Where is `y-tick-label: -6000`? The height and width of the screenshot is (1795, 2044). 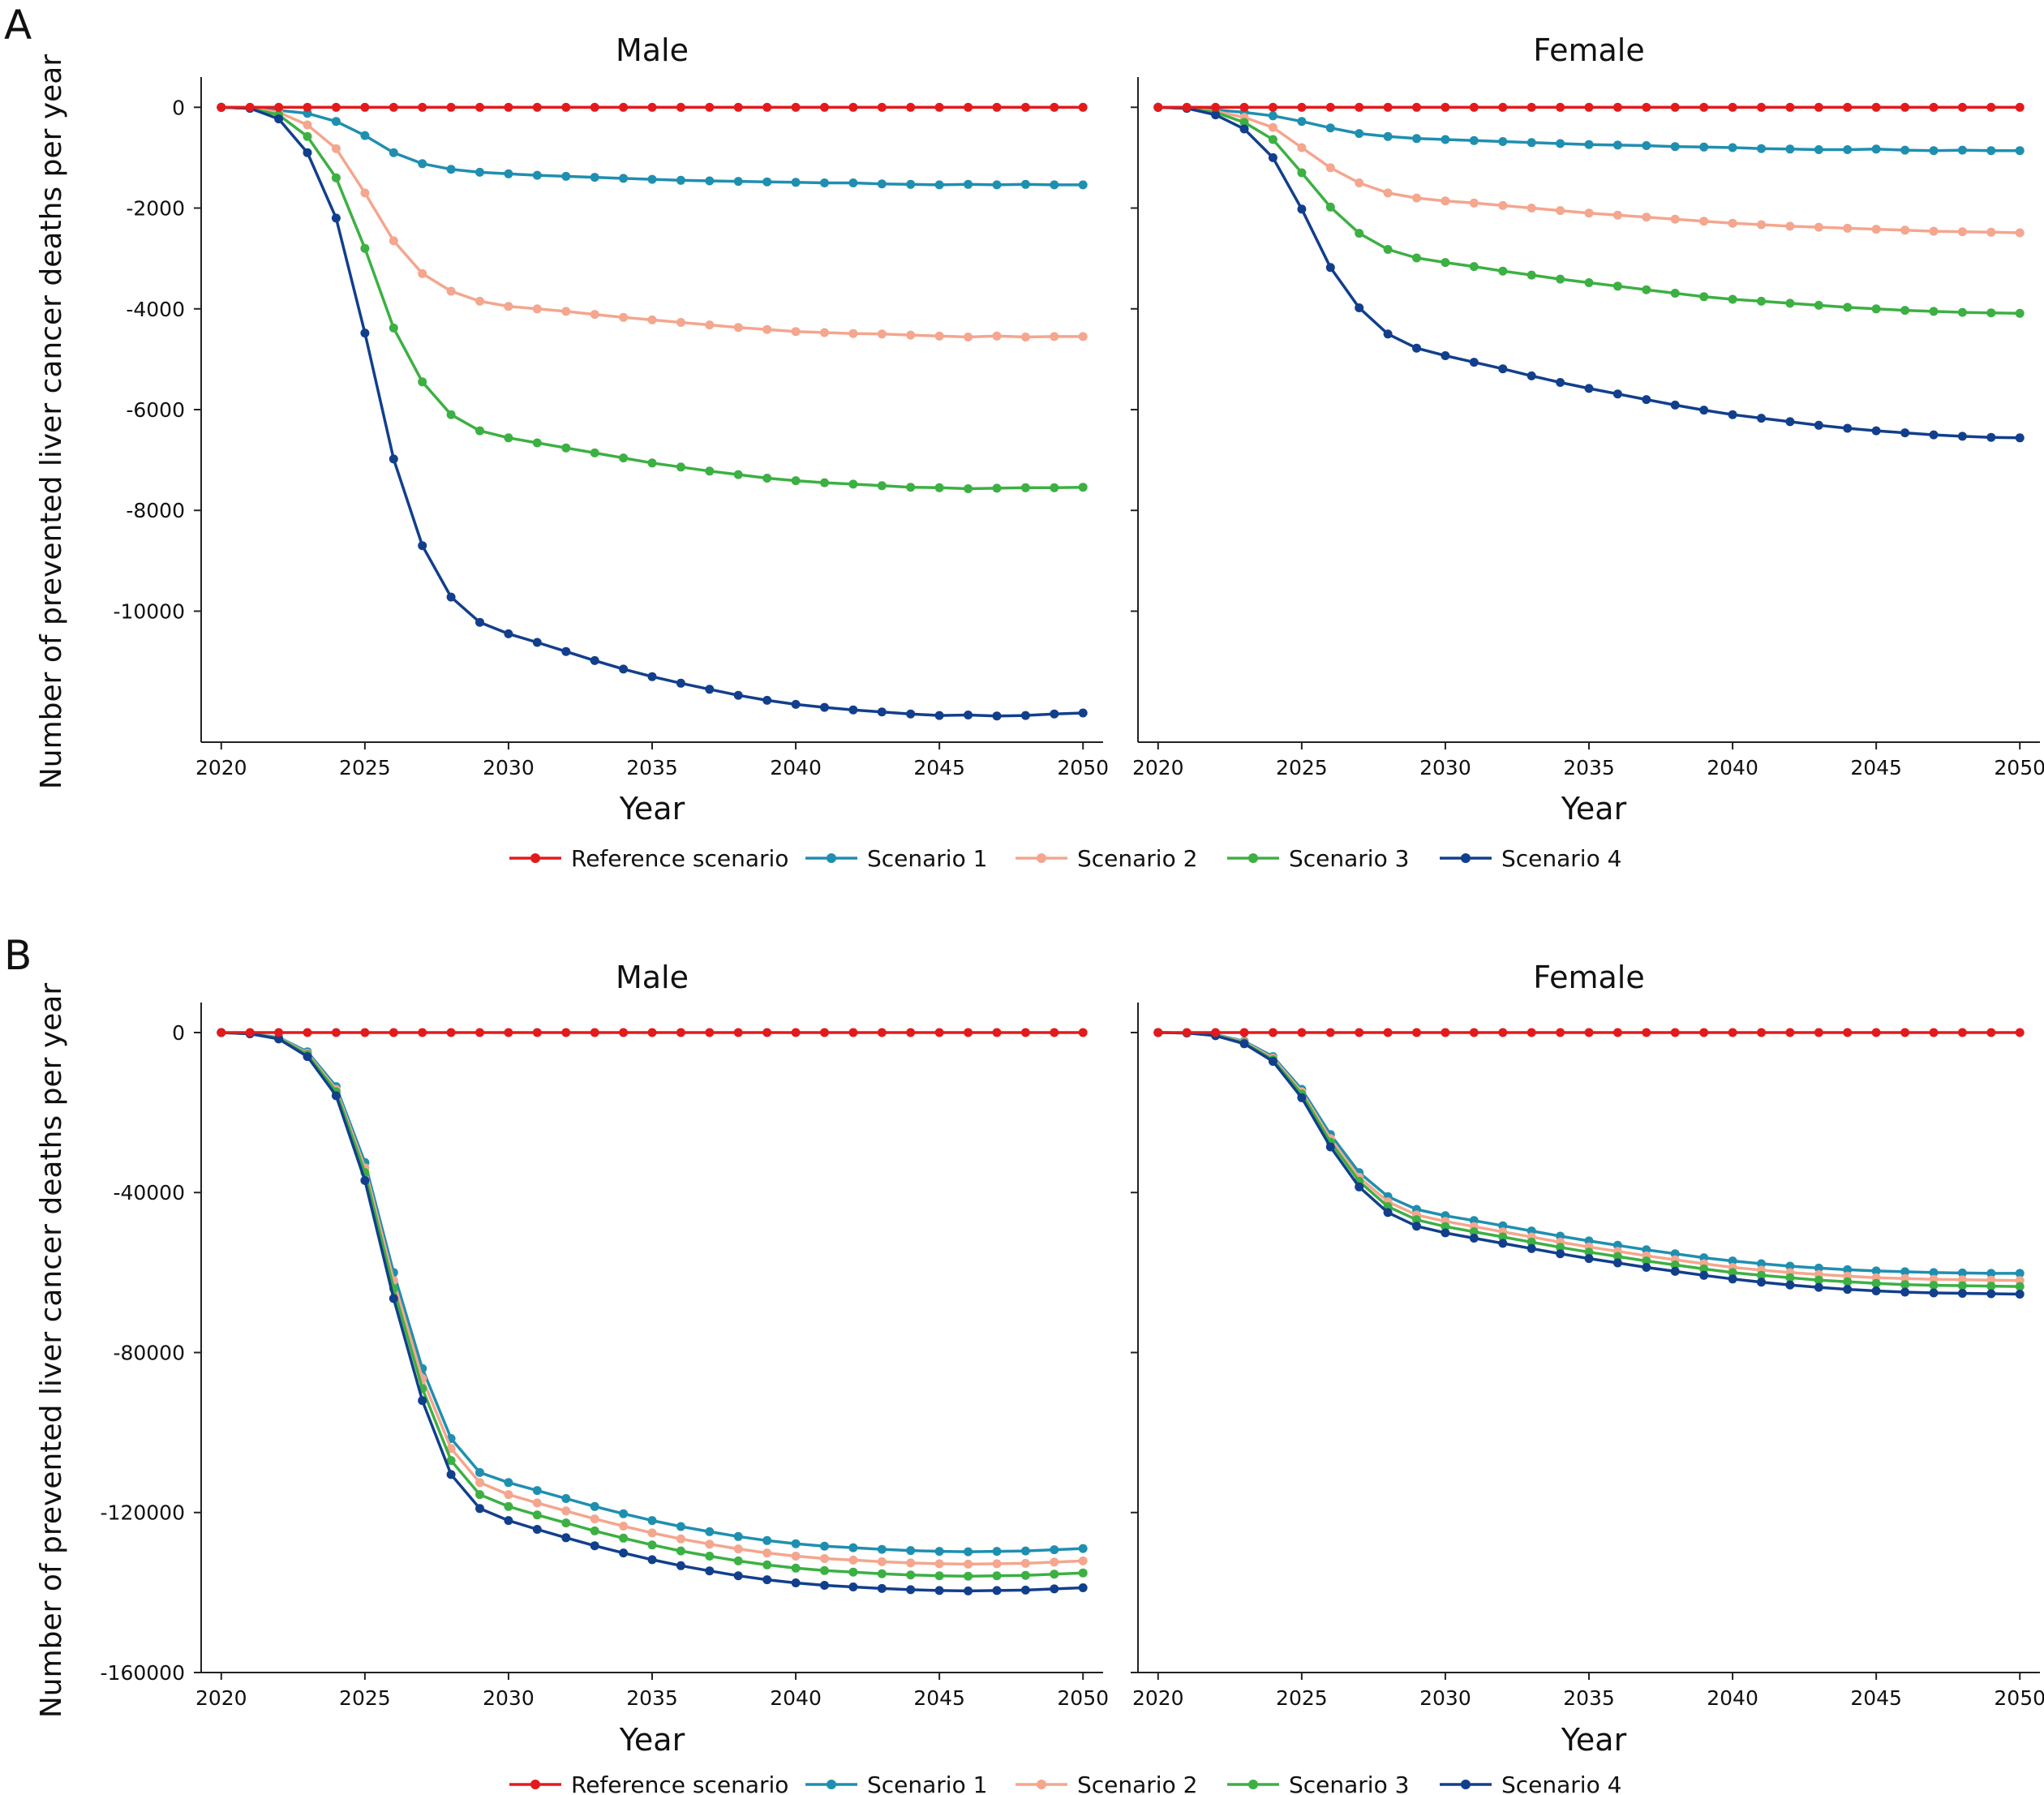
y-tick-label: -6000 is located at coordinates (155, 410).